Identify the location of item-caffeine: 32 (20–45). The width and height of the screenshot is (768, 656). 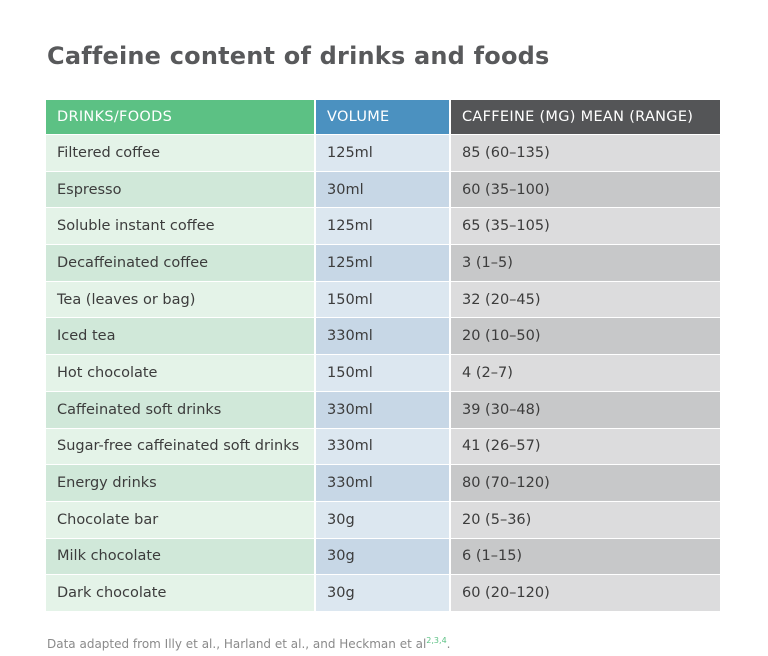
(584, 300).